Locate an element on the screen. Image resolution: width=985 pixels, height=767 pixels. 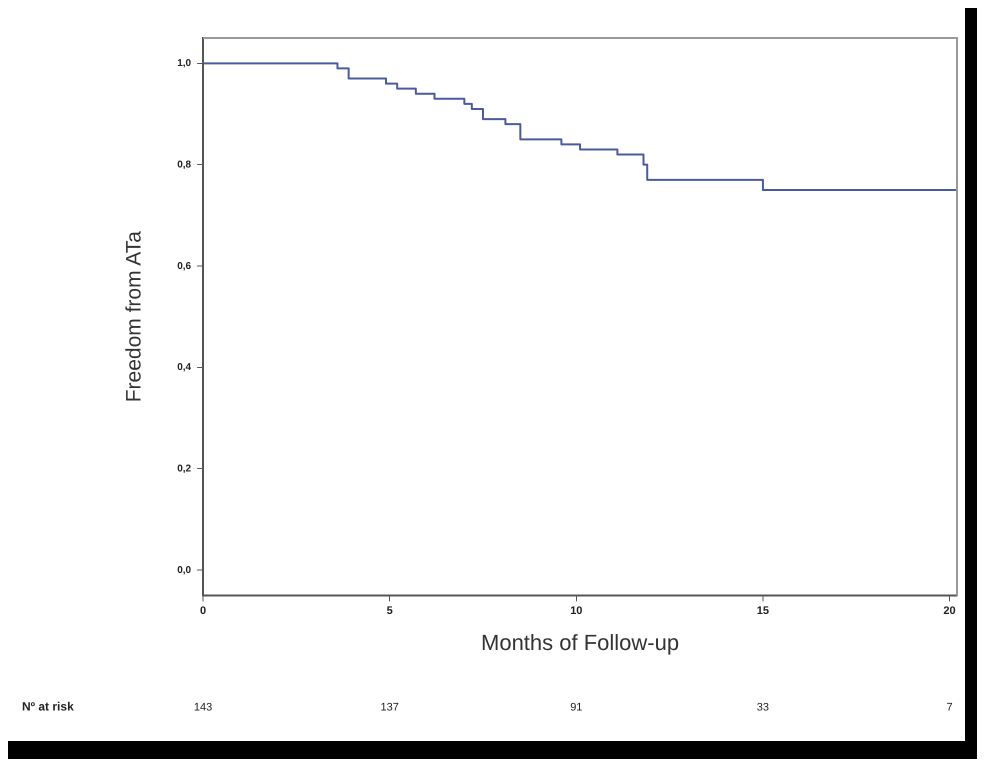
x-tick-label: 20 is located at coordinates (949, 611).